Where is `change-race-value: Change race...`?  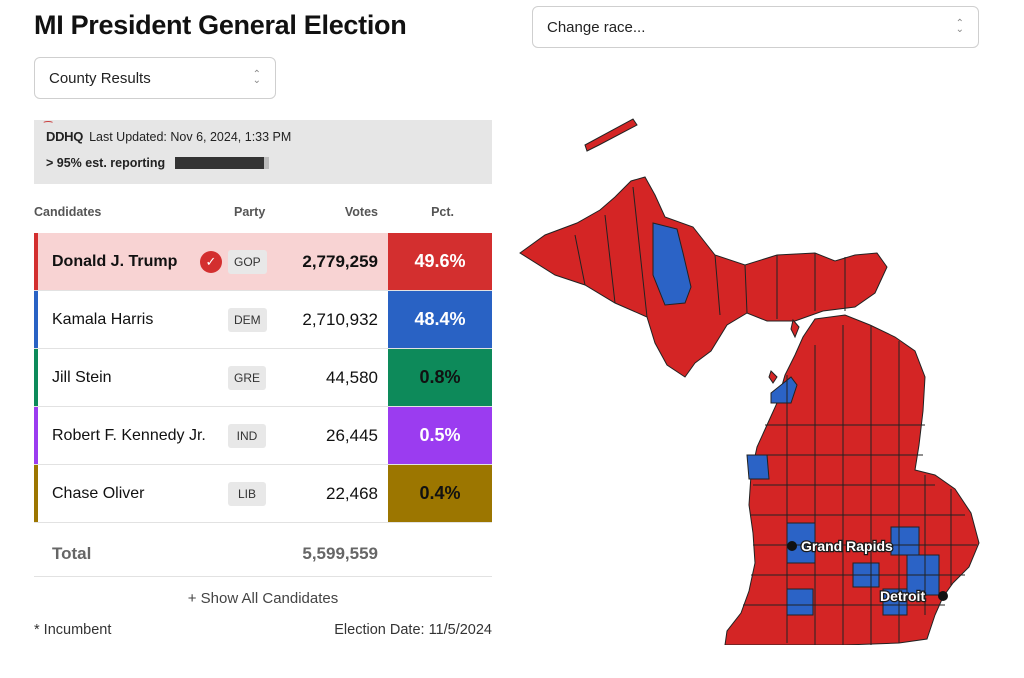 change-race-value: Change race... is located at coordinates (596, 27).